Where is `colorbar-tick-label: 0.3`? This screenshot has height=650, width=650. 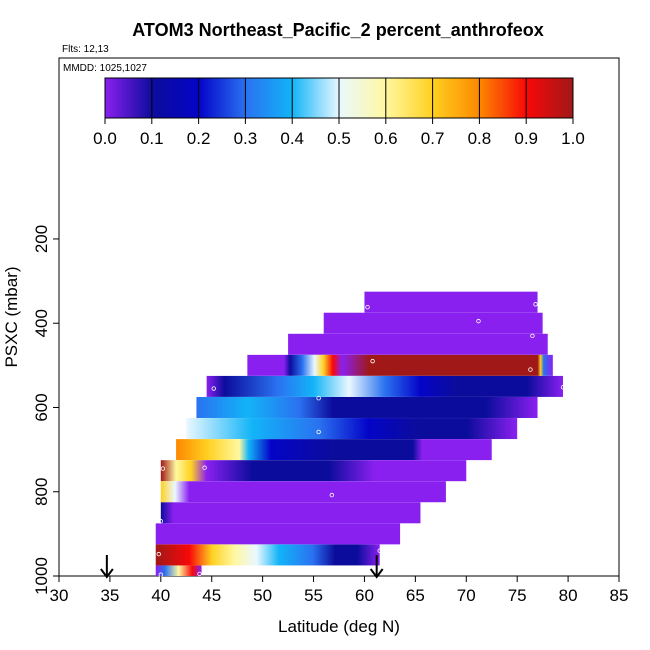
colorbar-tick-label: 0.3 is located at coordinates (246, 138).